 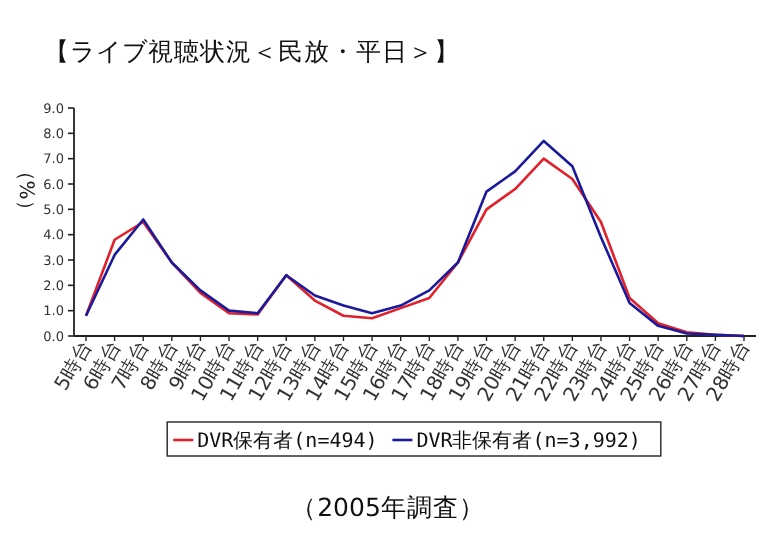 What do you see at coordinates (252, 51) in the screenshot?
I see `chart-title: 【ライブ視聴状況＜民放・平日＞】` at bounding box center [252, 51].